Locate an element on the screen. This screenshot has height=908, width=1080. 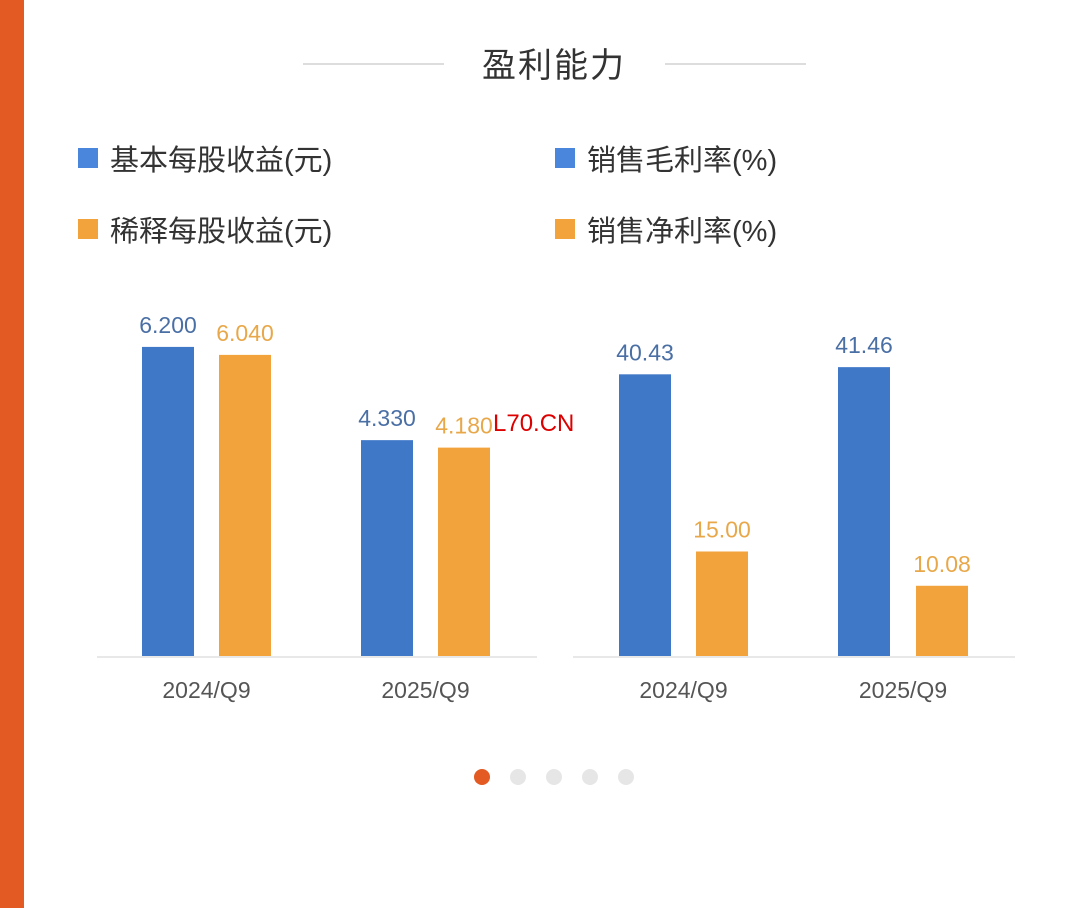
data-label: 40.43 is located at coordinates (645, 352).